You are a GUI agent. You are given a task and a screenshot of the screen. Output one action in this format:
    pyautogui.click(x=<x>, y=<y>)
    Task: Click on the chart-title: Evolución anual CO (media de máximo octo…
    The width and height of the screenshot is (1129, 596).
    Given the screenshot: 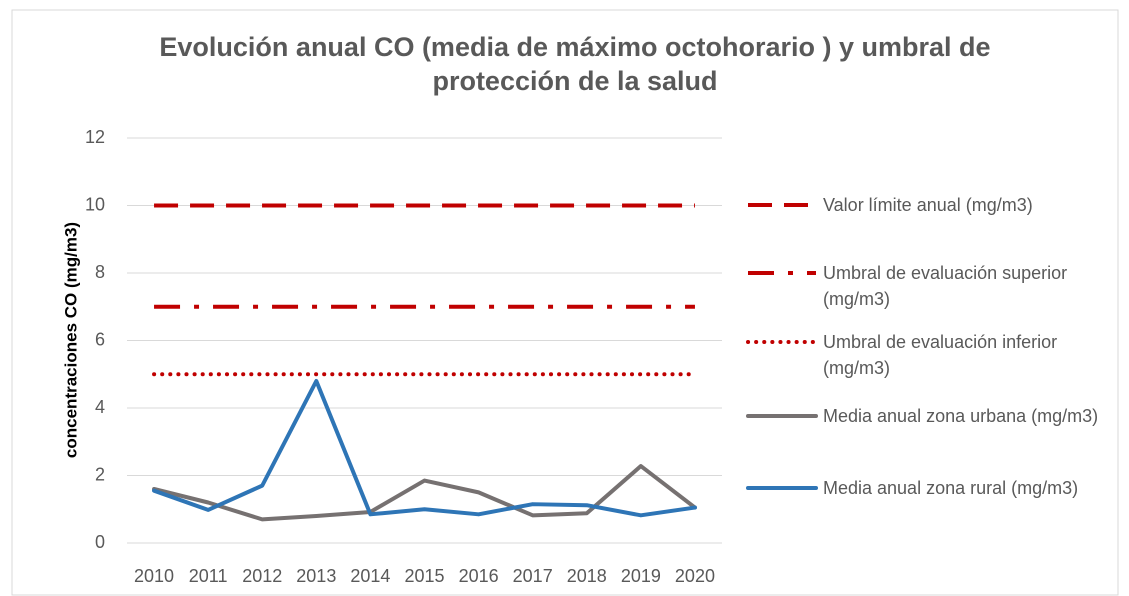 What is the action you would take?
    pyautogui.click(x=575, y=64)
    